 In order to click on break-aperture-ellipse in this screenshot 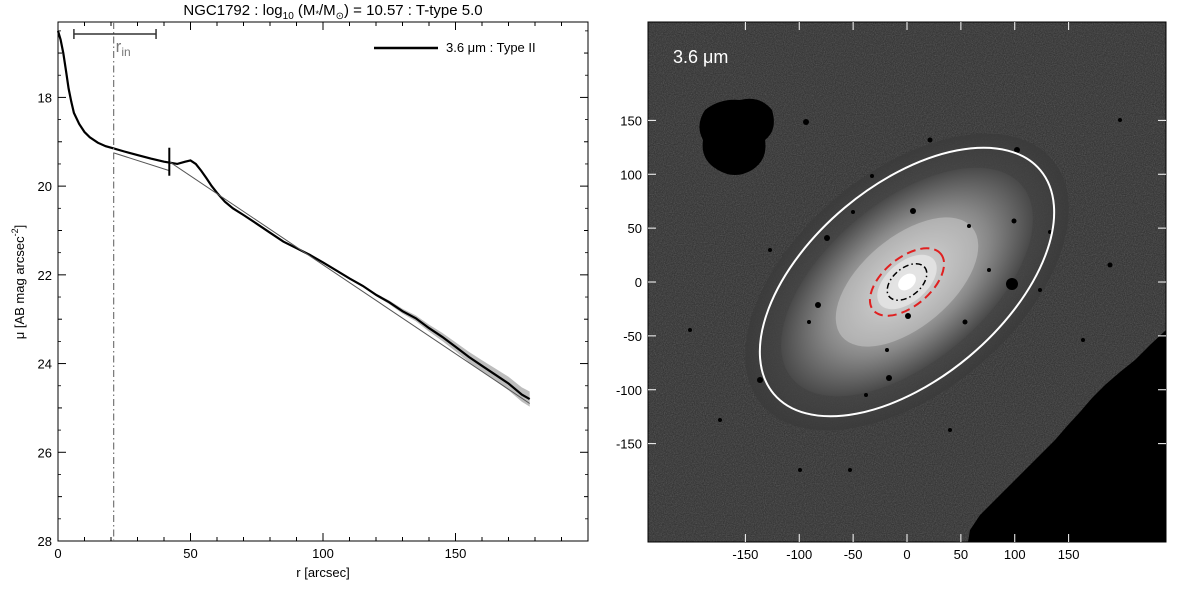, I will do `click(907, 282)`.